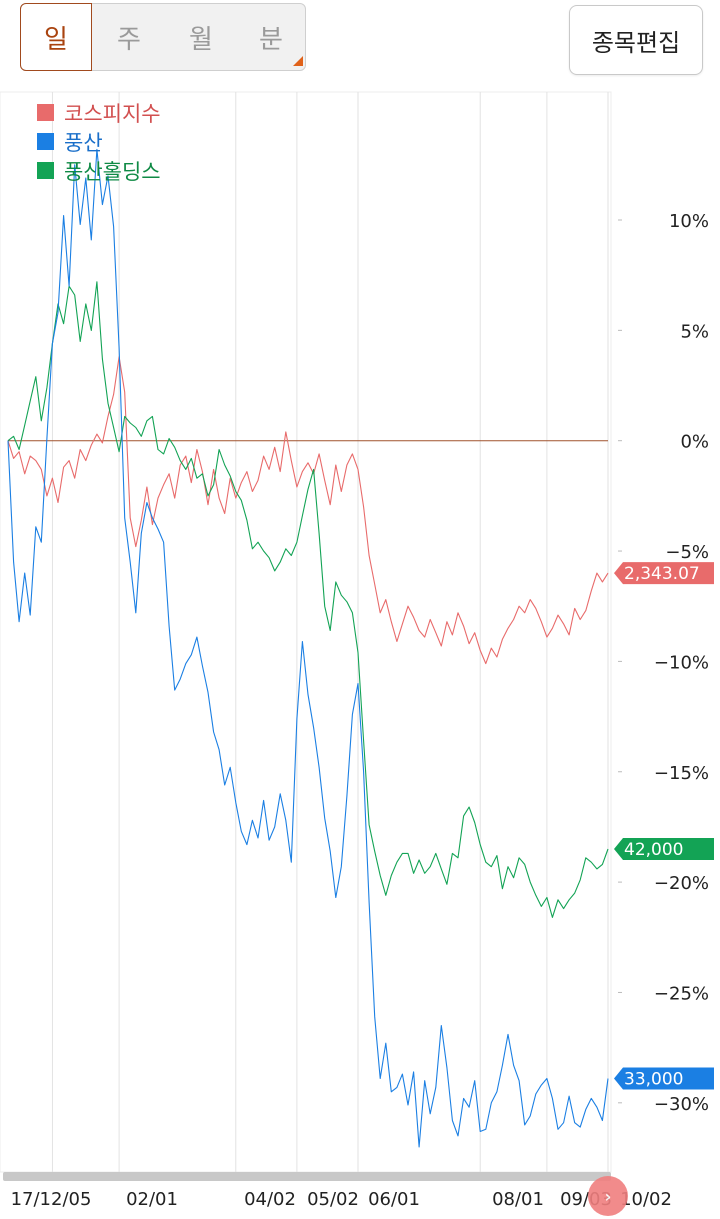 This screenshot has width=720, height=1219. I want to click on horizontal-scrollbar, so click(307, 1176).